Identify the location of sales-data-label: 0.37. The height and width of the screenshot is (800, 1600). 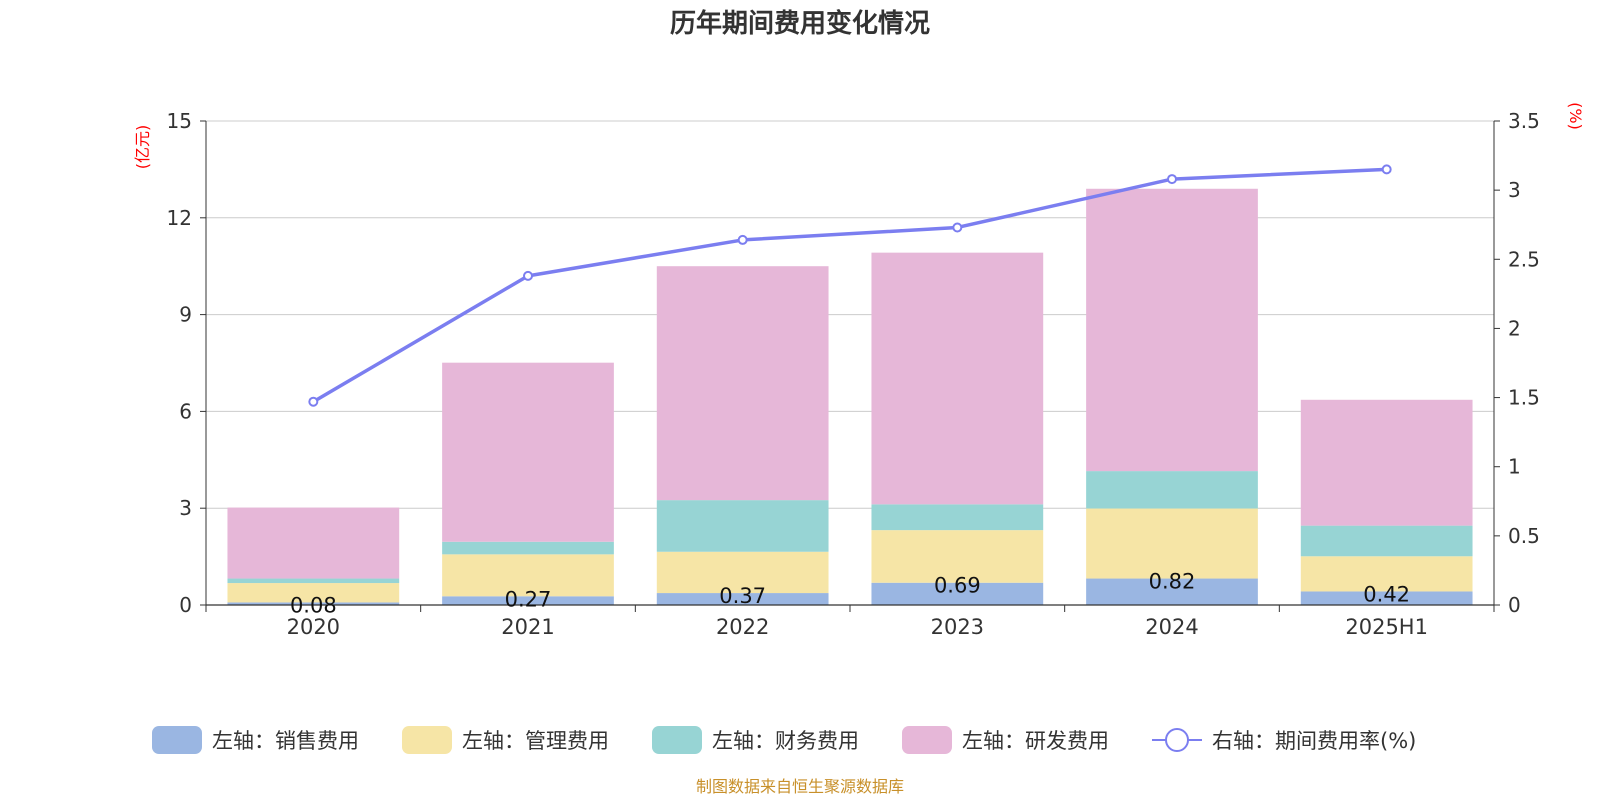
(742, 596).